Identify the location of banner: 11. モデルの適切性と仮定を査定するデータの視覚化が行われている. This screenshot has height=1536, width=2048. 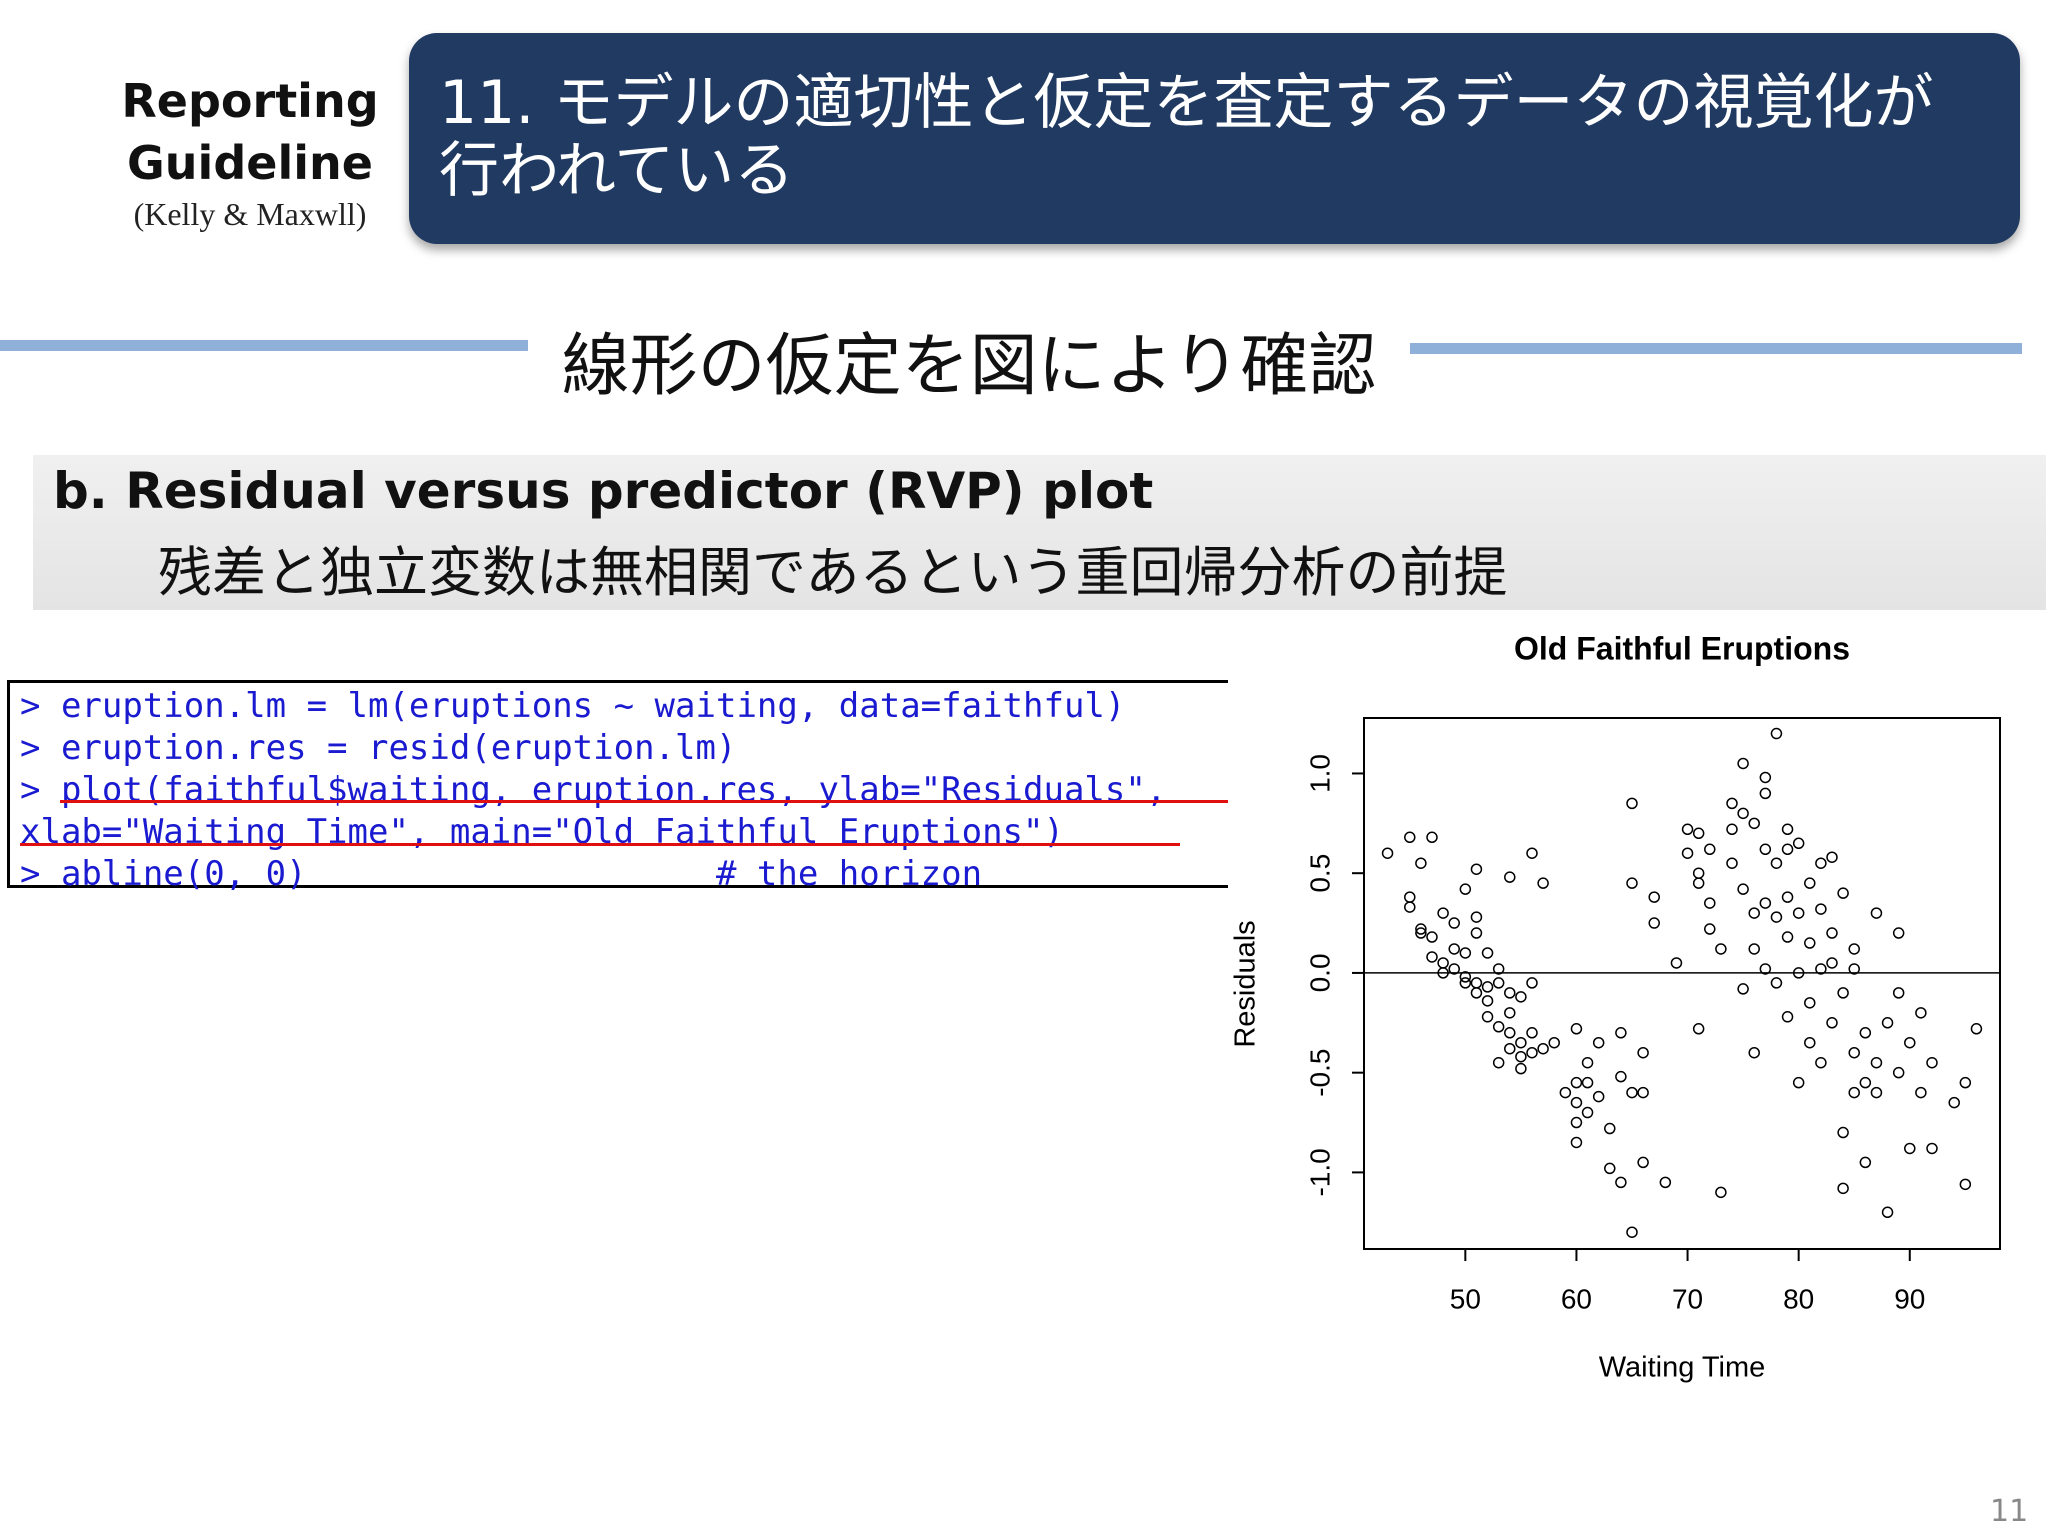
(1214, 138).